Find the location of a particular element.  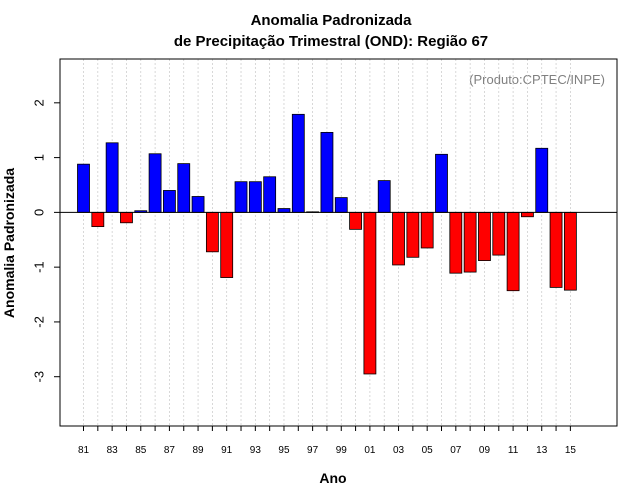

bar-1995 is located at coordinates (284, 210).